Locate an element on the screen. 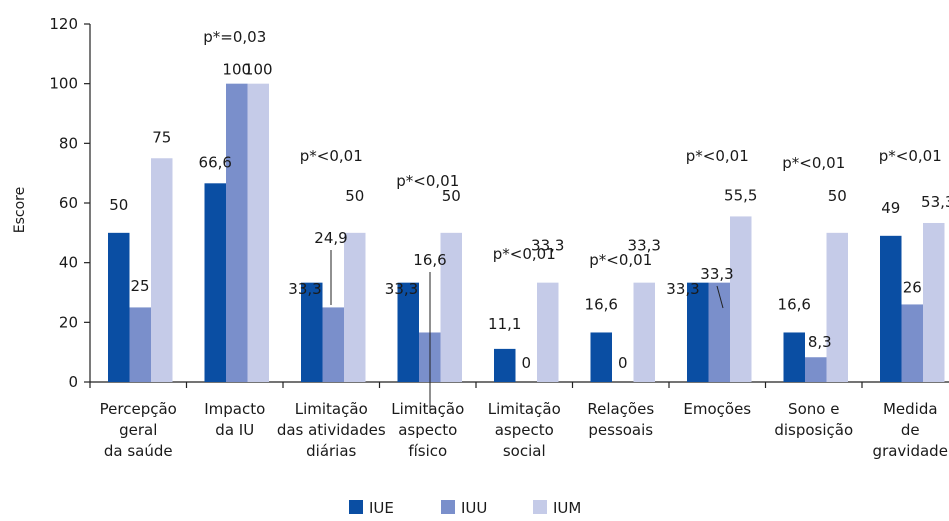 This screenshot has width=949, height=521. category-label-7: disposição is located at coordinates (813, 430).